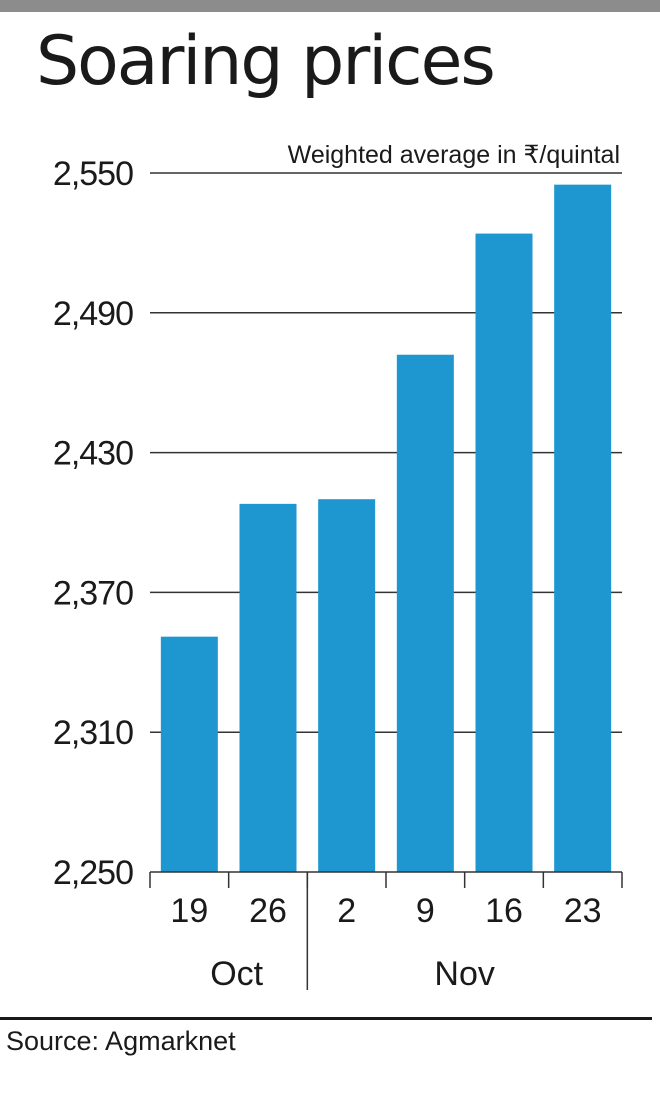  I want to click on y-tick-label: 2,490, so click(93, 314).